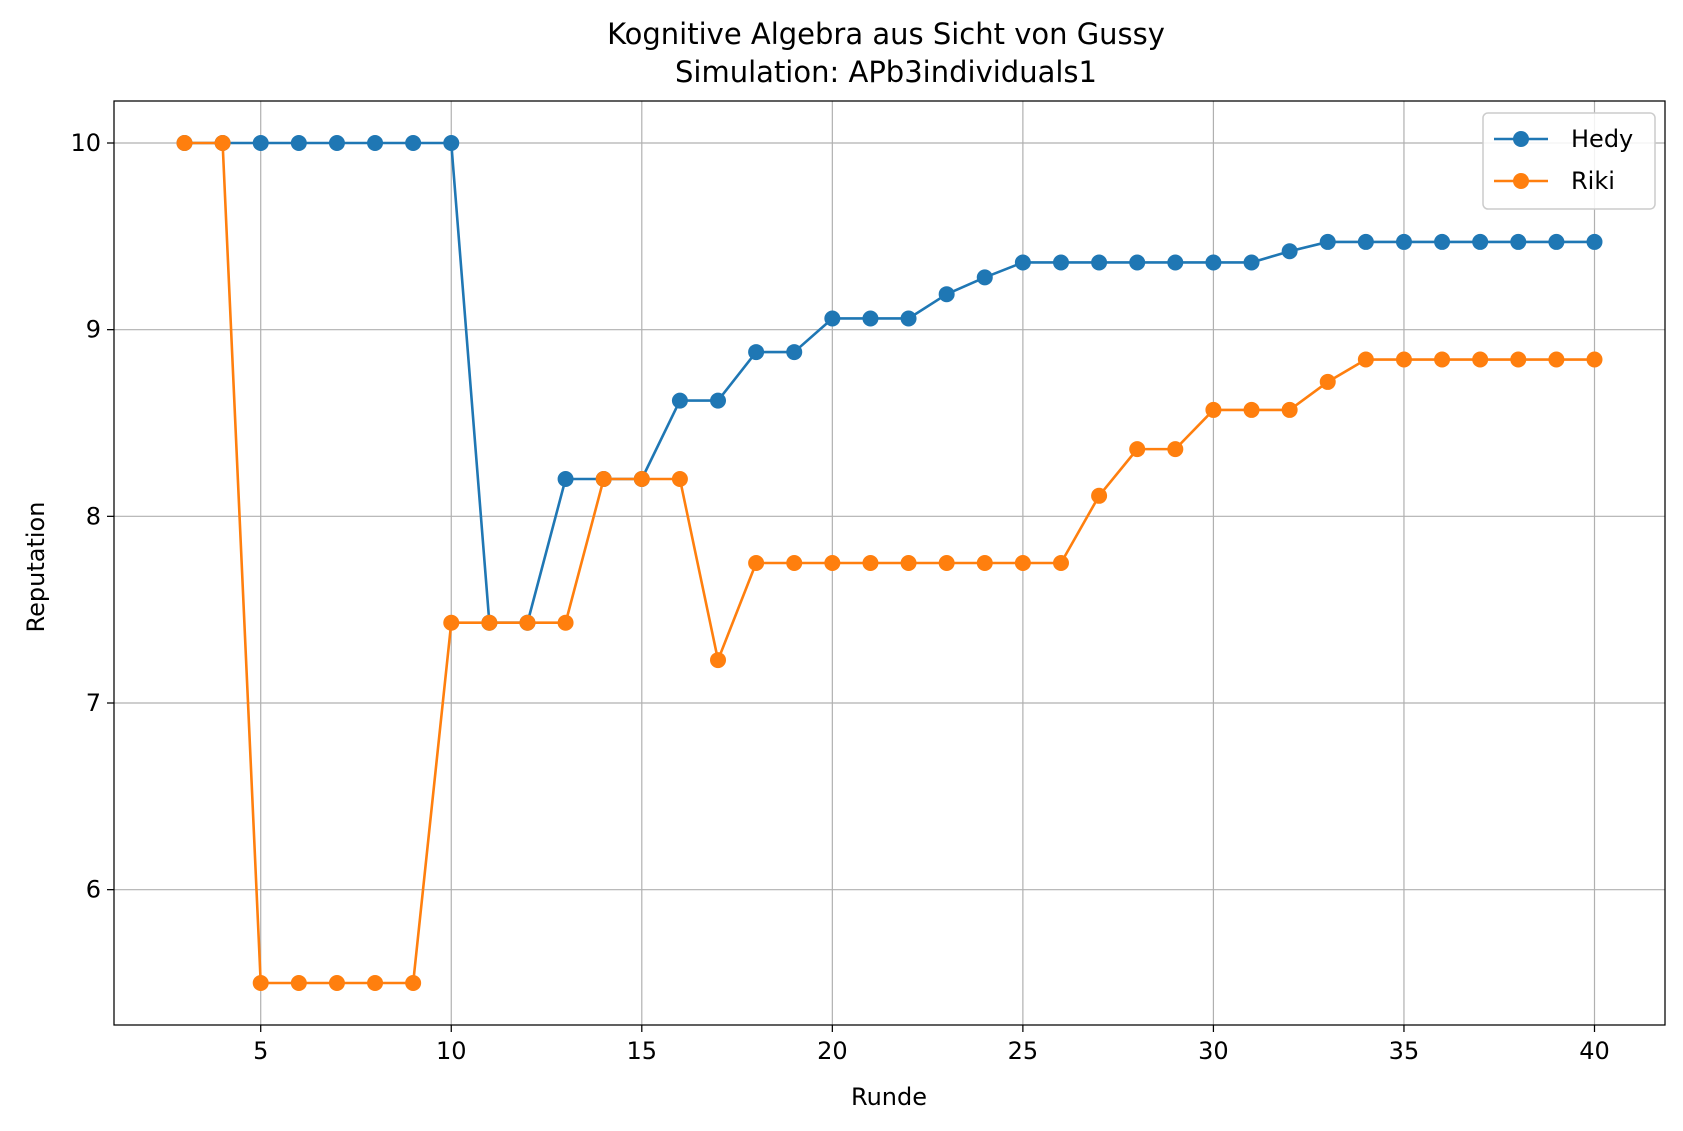 The height and width of the screenshot is (1131, 1683). What do you see at coordinates (93, 890) in the screenshot?
I see `y-tick-label: 6` at bounding box center [93, 890].